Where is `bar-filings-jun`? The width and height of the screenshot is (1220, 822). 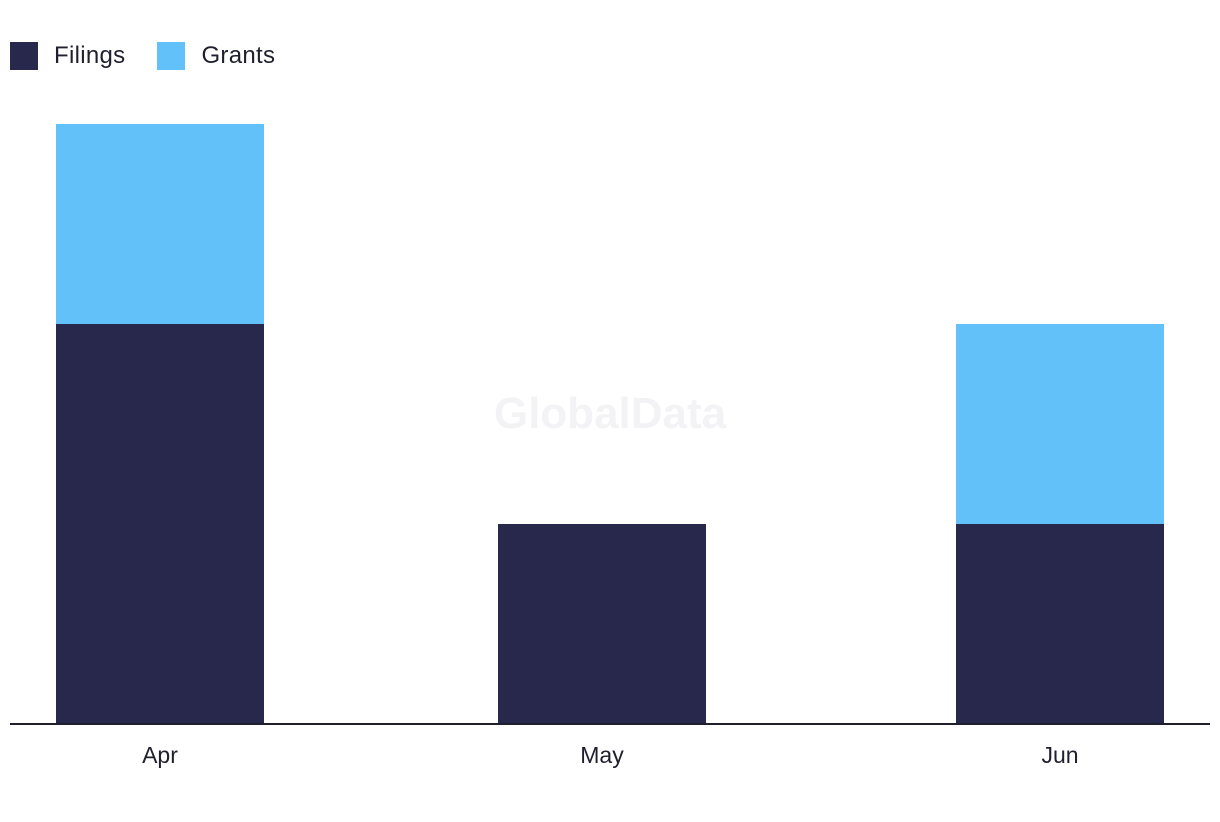
bar-filings-jun is located at coordinates (1060, 624).